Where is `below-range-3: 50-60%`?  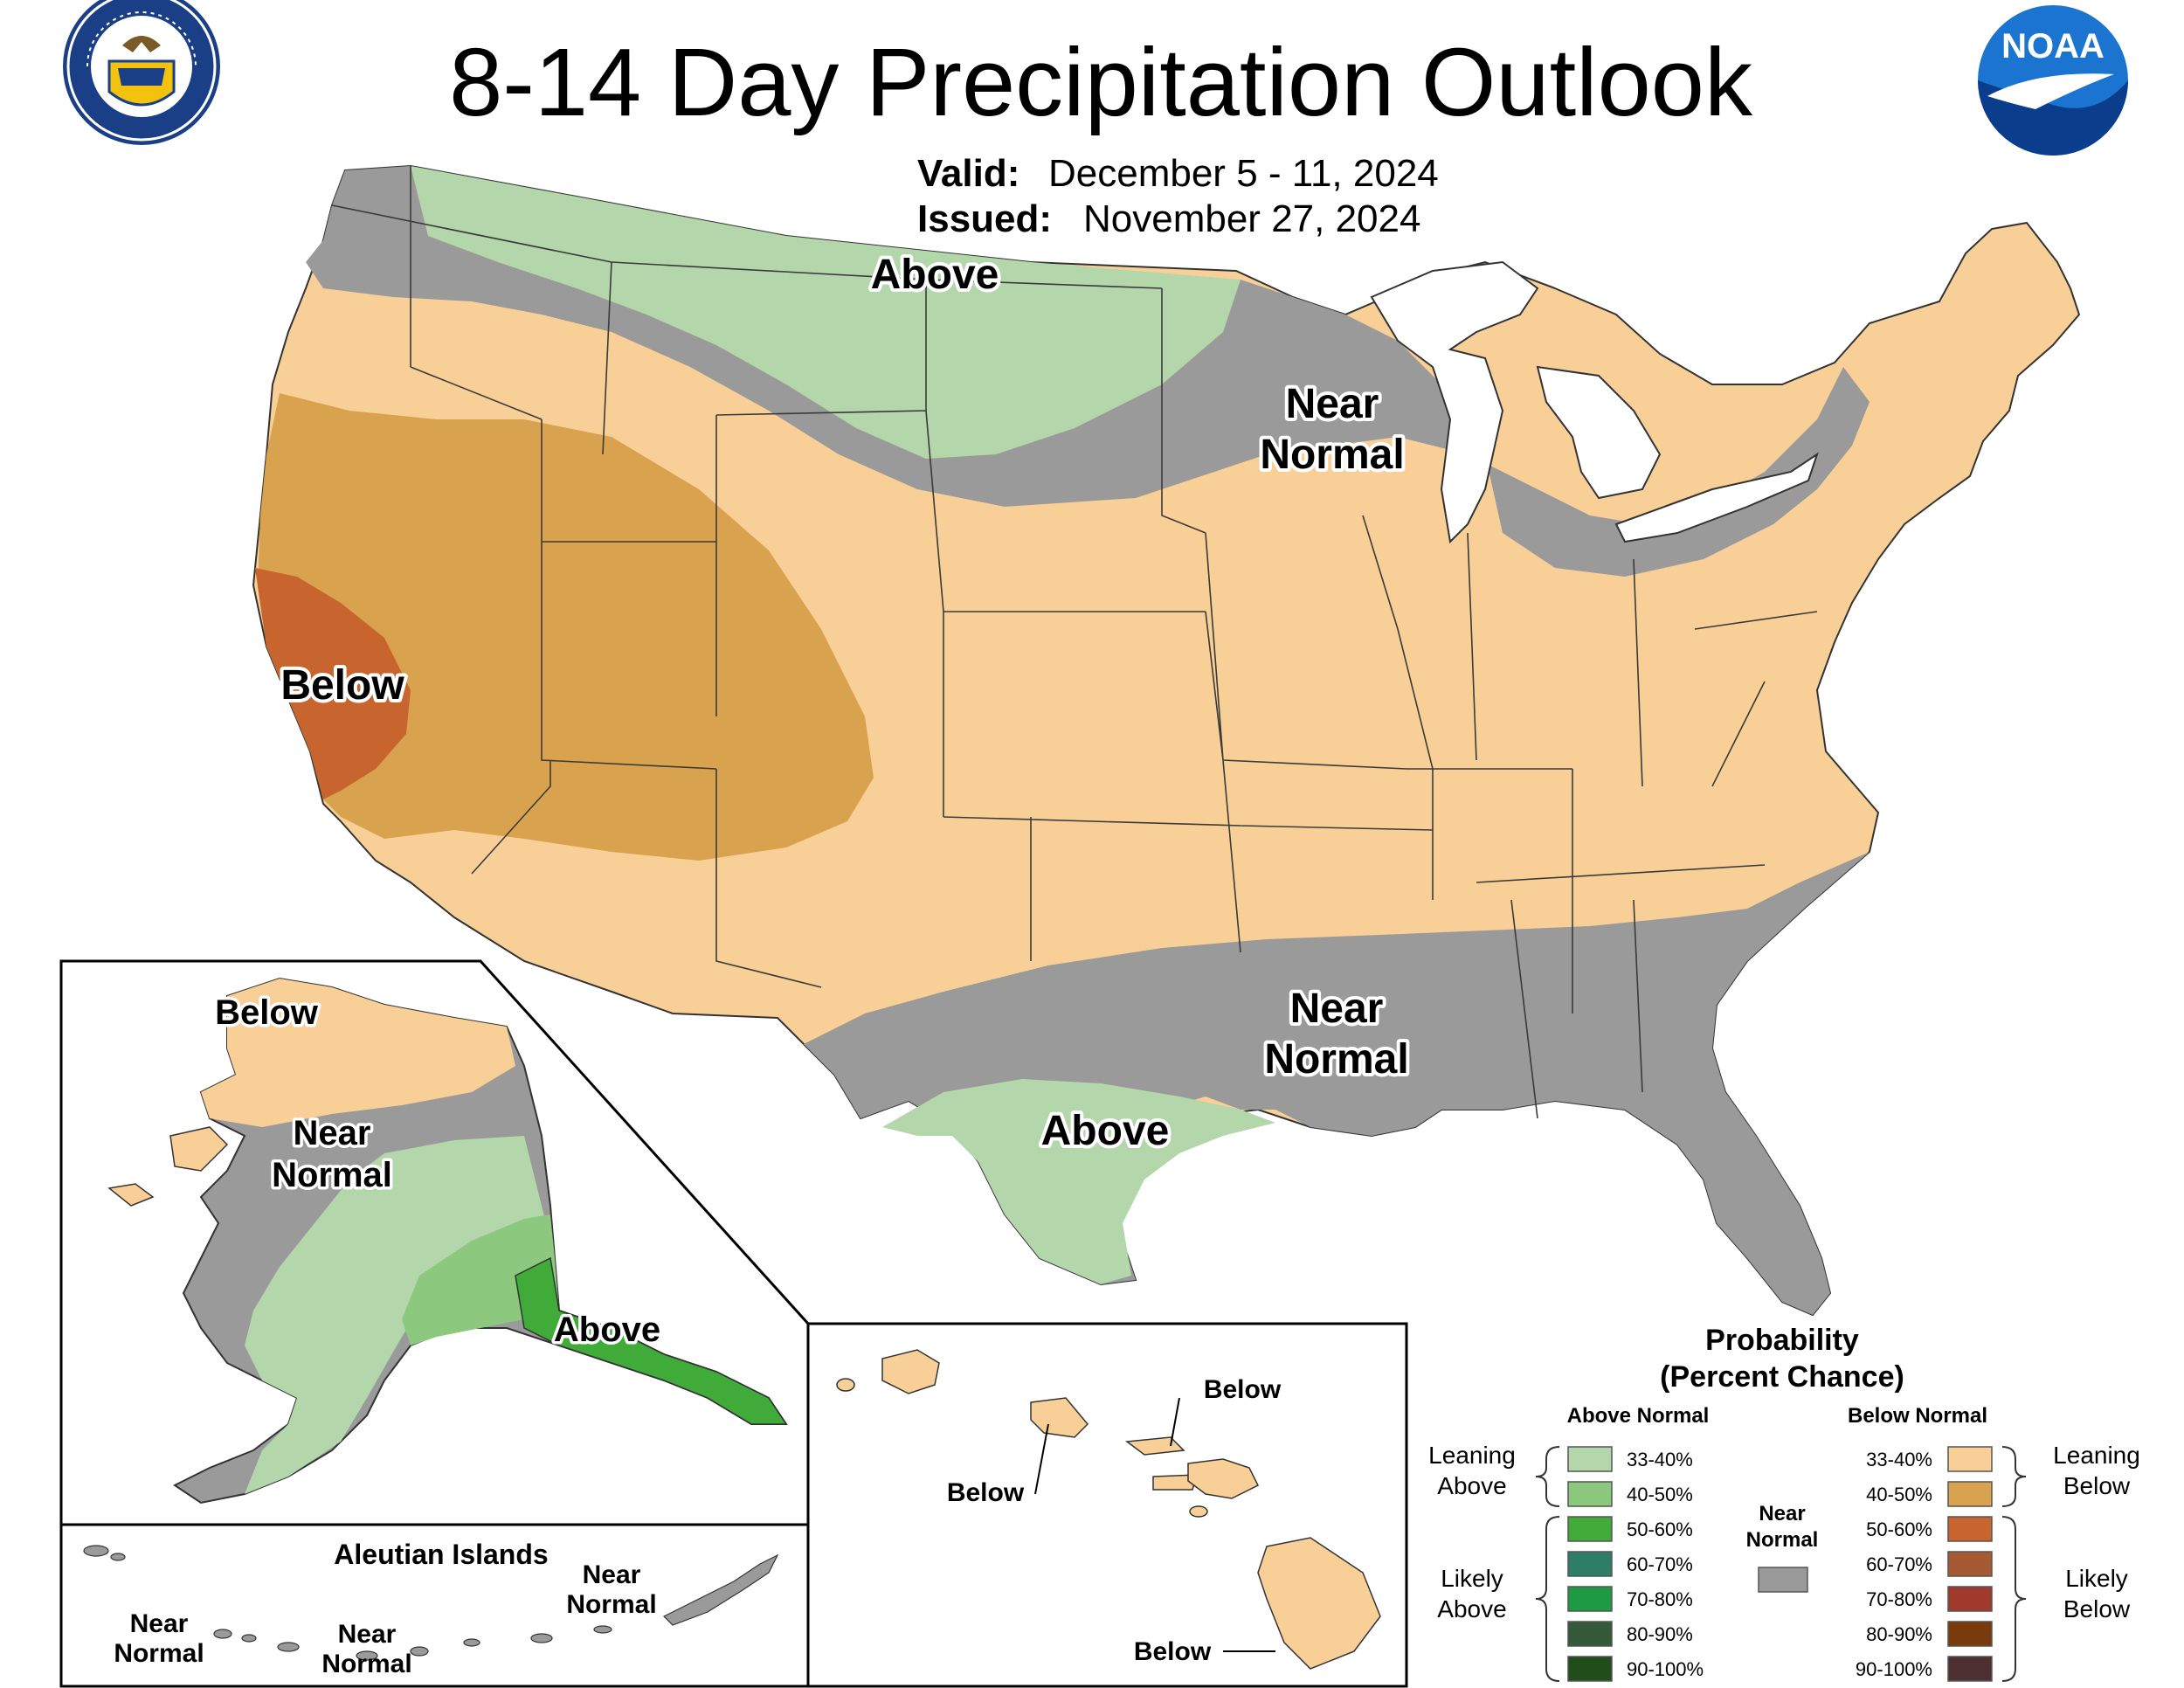
below-range-3: 50-60% is located at coordinates (1899, 1529).